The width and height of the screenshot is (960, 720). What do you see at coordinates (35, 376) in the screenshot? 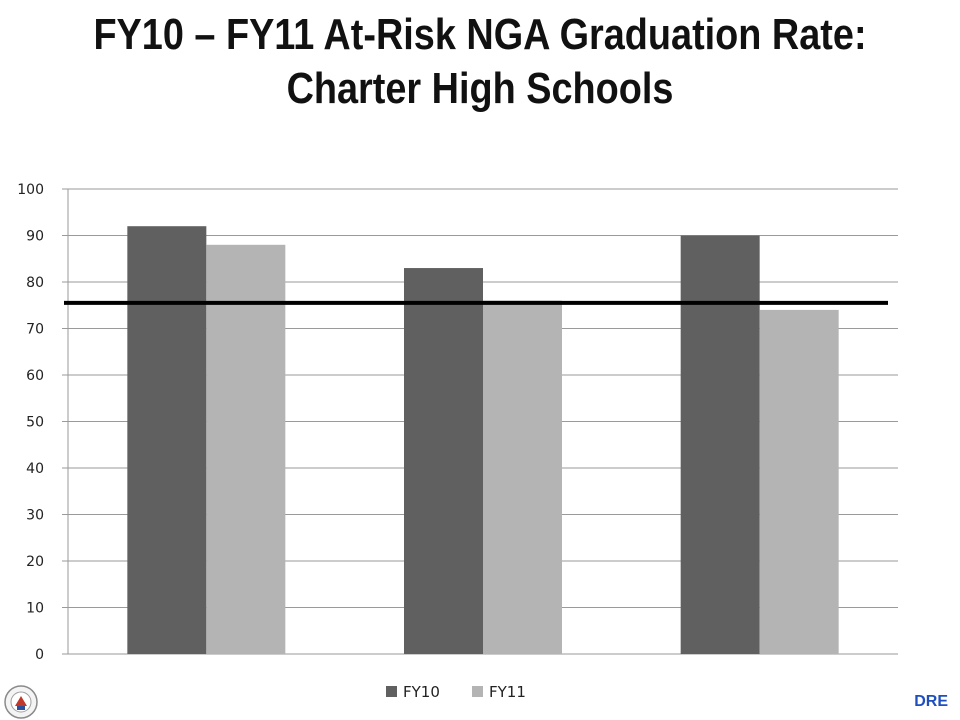
I see `y-tick-label: 60` at bounding box center [35, 376].